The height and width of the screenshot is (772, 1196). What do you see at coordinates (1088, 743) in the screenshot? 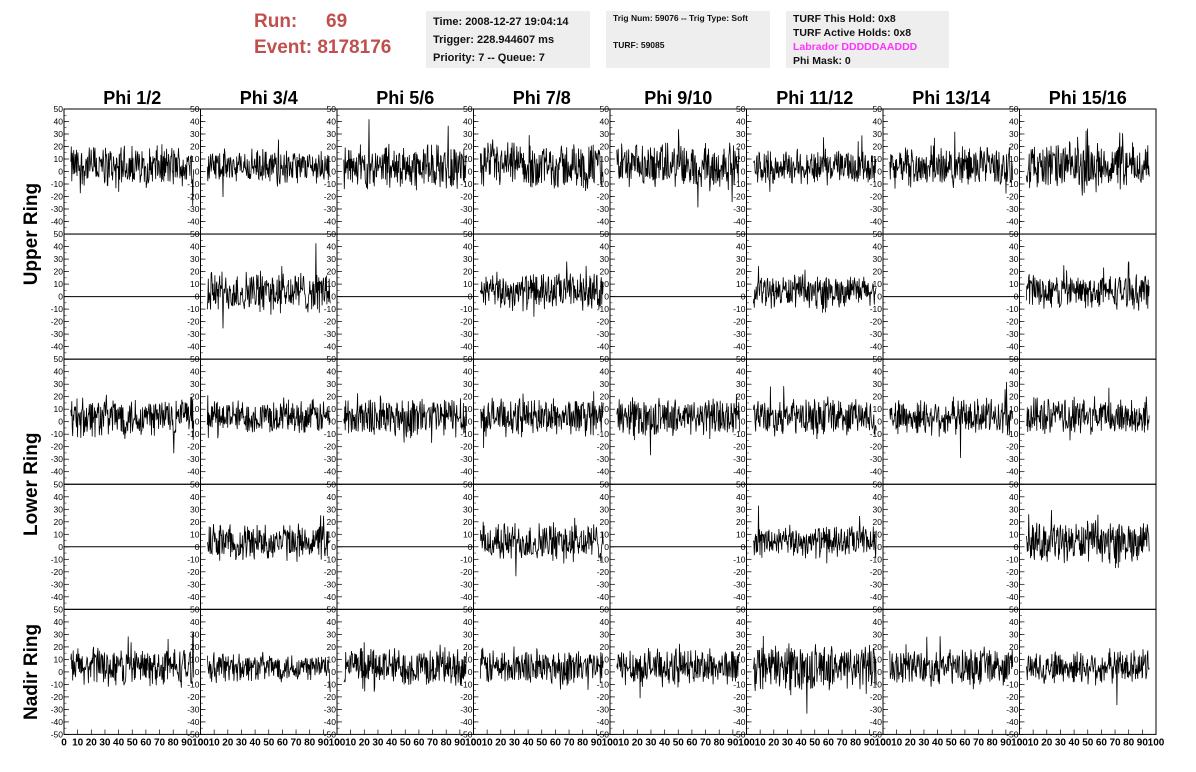
I see `x-tick-label: 50` at bounding box center [1088, 743].